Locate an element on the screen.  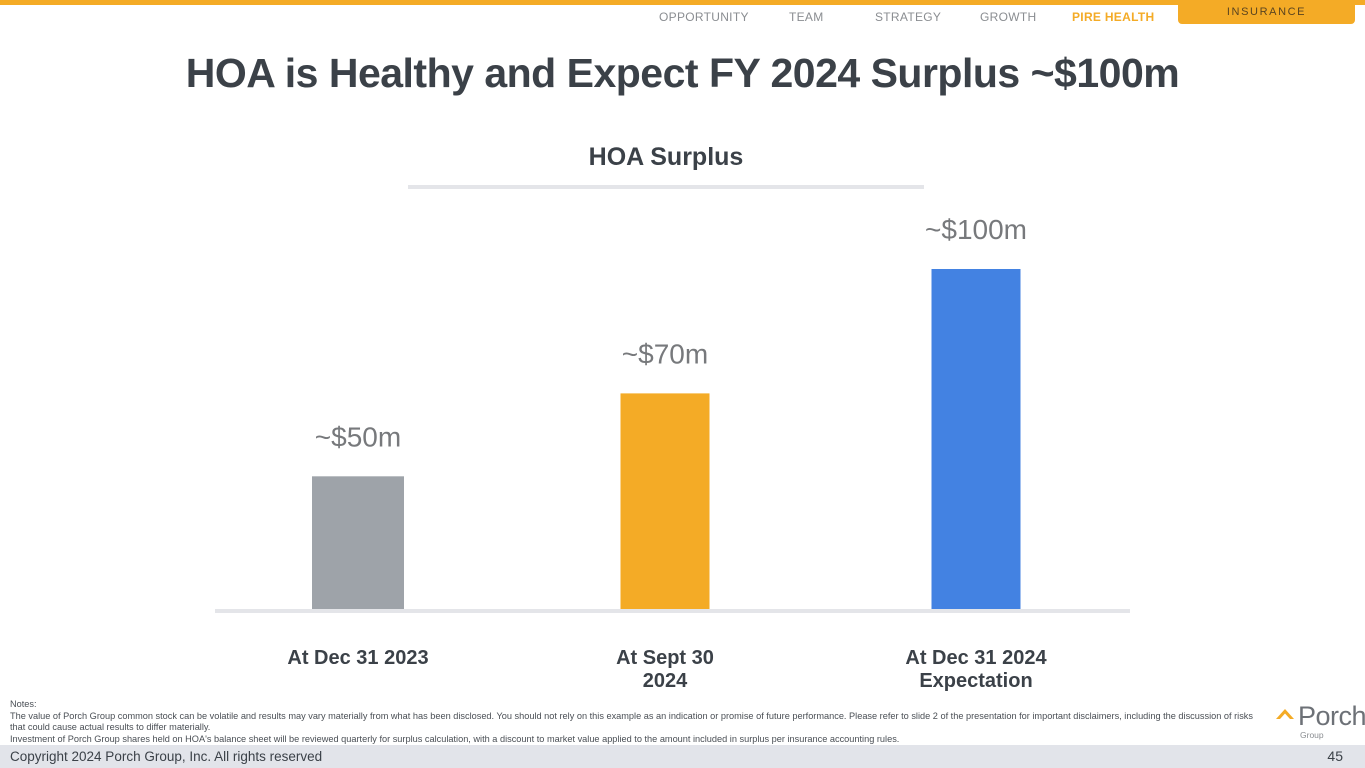
x-tick-label-1: At Dec 31 2023 is located at coordinates (358, 658).